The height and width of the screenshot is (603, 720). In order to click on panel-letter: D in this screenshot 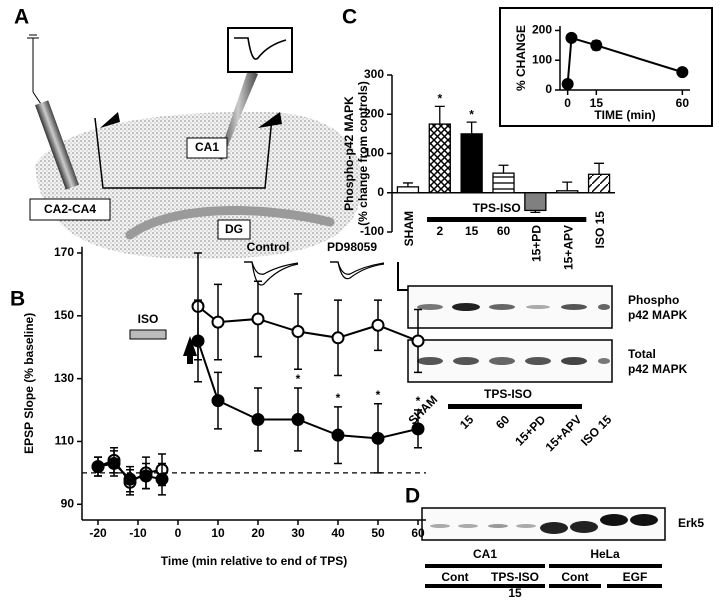, I will do `click(412, 496)`.